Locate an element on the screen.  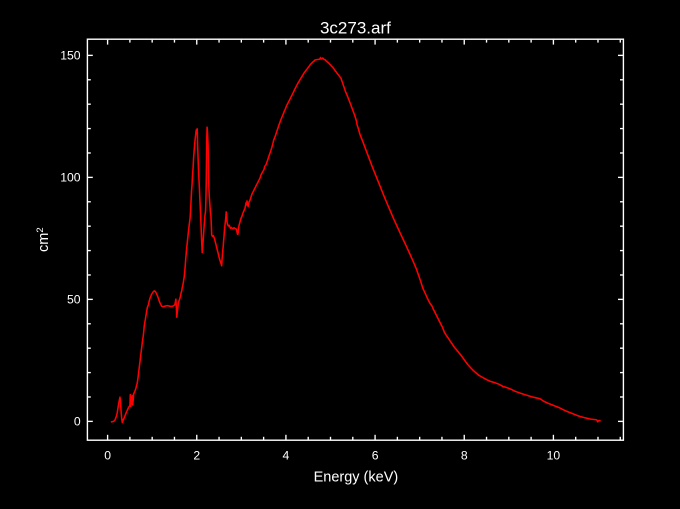
y-axis-label: cm2 is located at coordinates (43, 239).